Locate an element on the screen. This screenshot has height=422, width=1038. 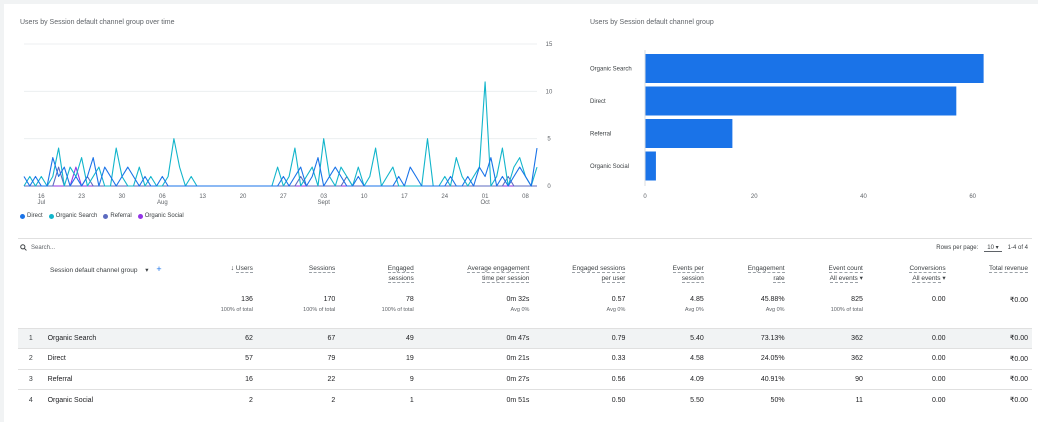
totals-spacer is located at coordinates (103, 310).